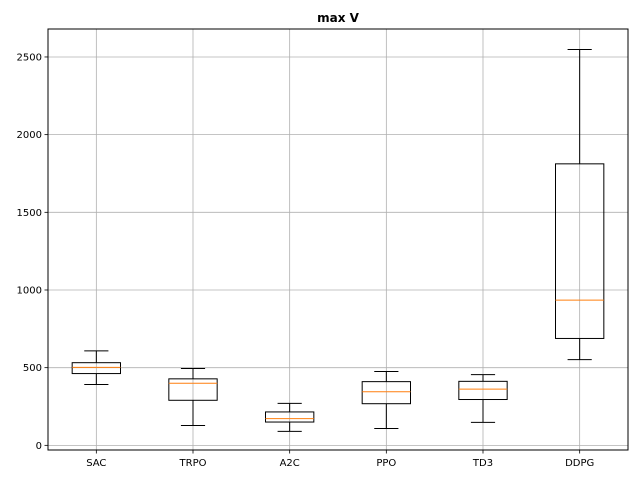 This screenshot has width=640, height=480. I want to click on box-group-a2c, so click(290, 417).